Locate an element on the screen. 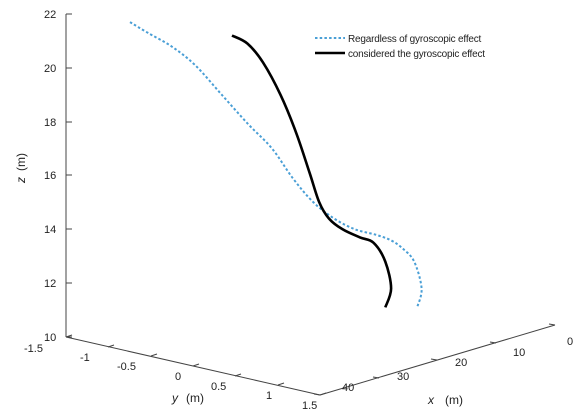 This screenshot has height=410, width=579. x-axis-line is located at coordinates (437, 360).